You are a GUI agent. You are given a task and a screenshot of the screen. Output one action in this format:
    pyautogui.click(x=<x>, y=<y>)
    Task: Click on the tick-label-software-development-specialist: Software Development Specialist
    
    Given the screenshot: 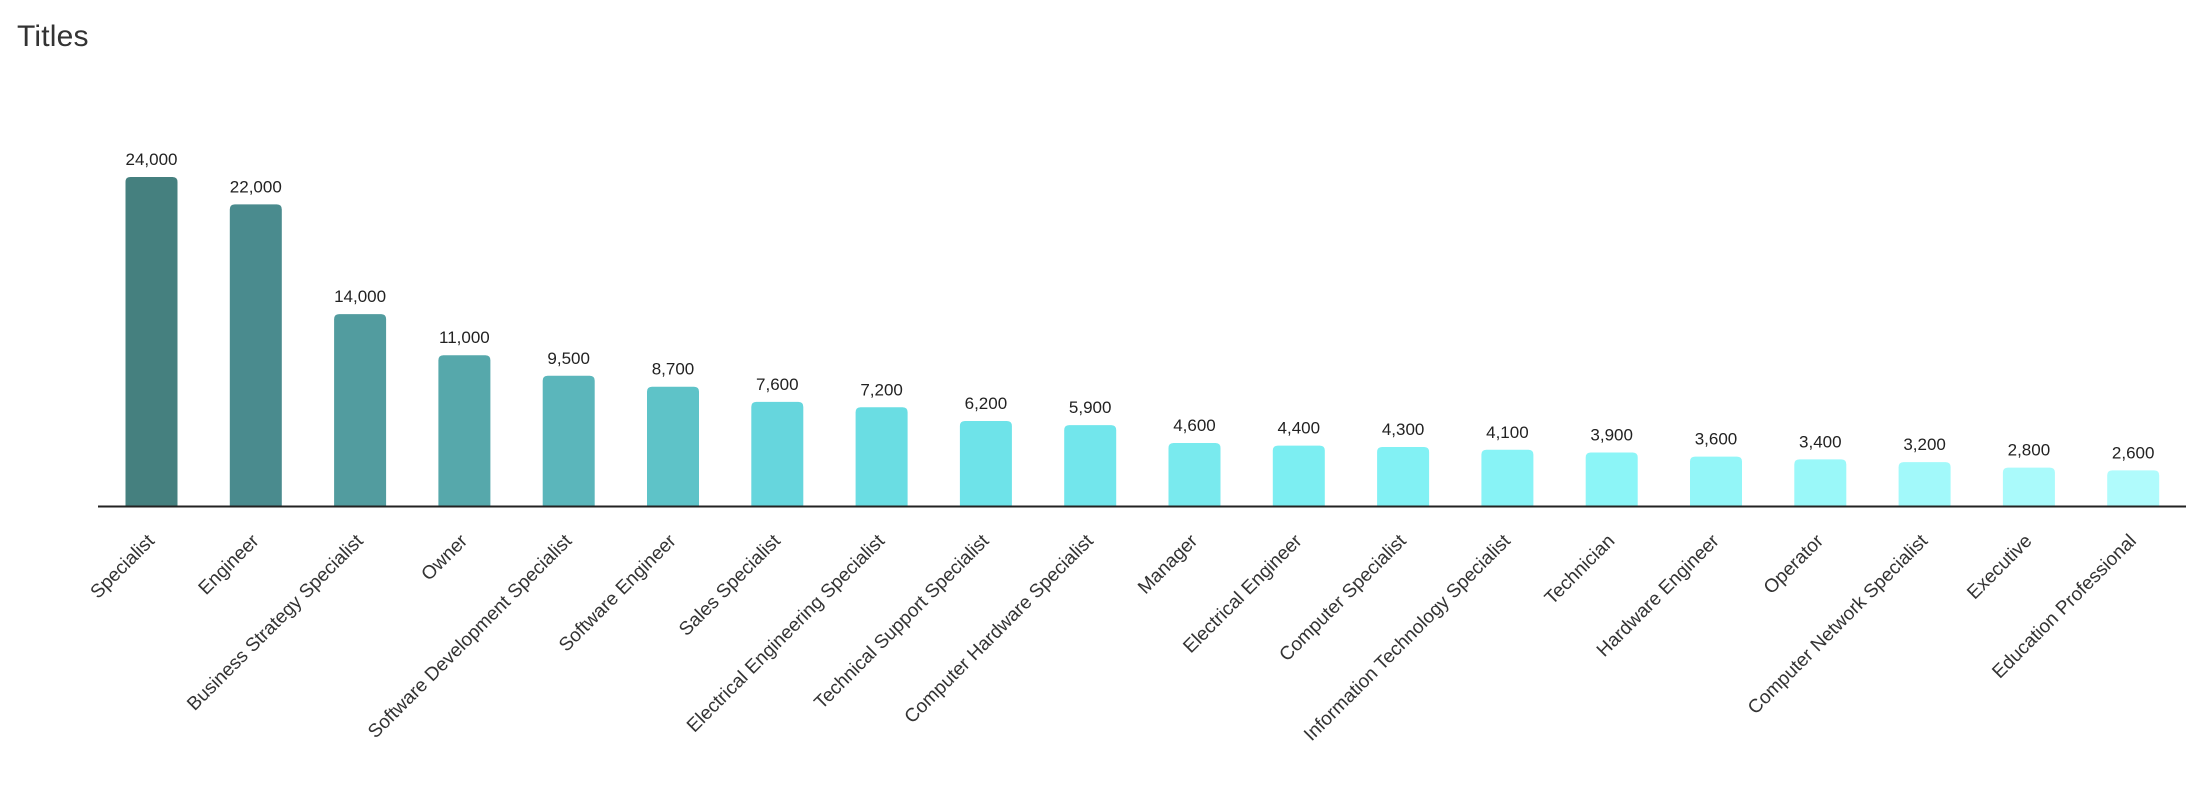 What is the action you would take?
    pyautogui.click(x=470, y=636)
    